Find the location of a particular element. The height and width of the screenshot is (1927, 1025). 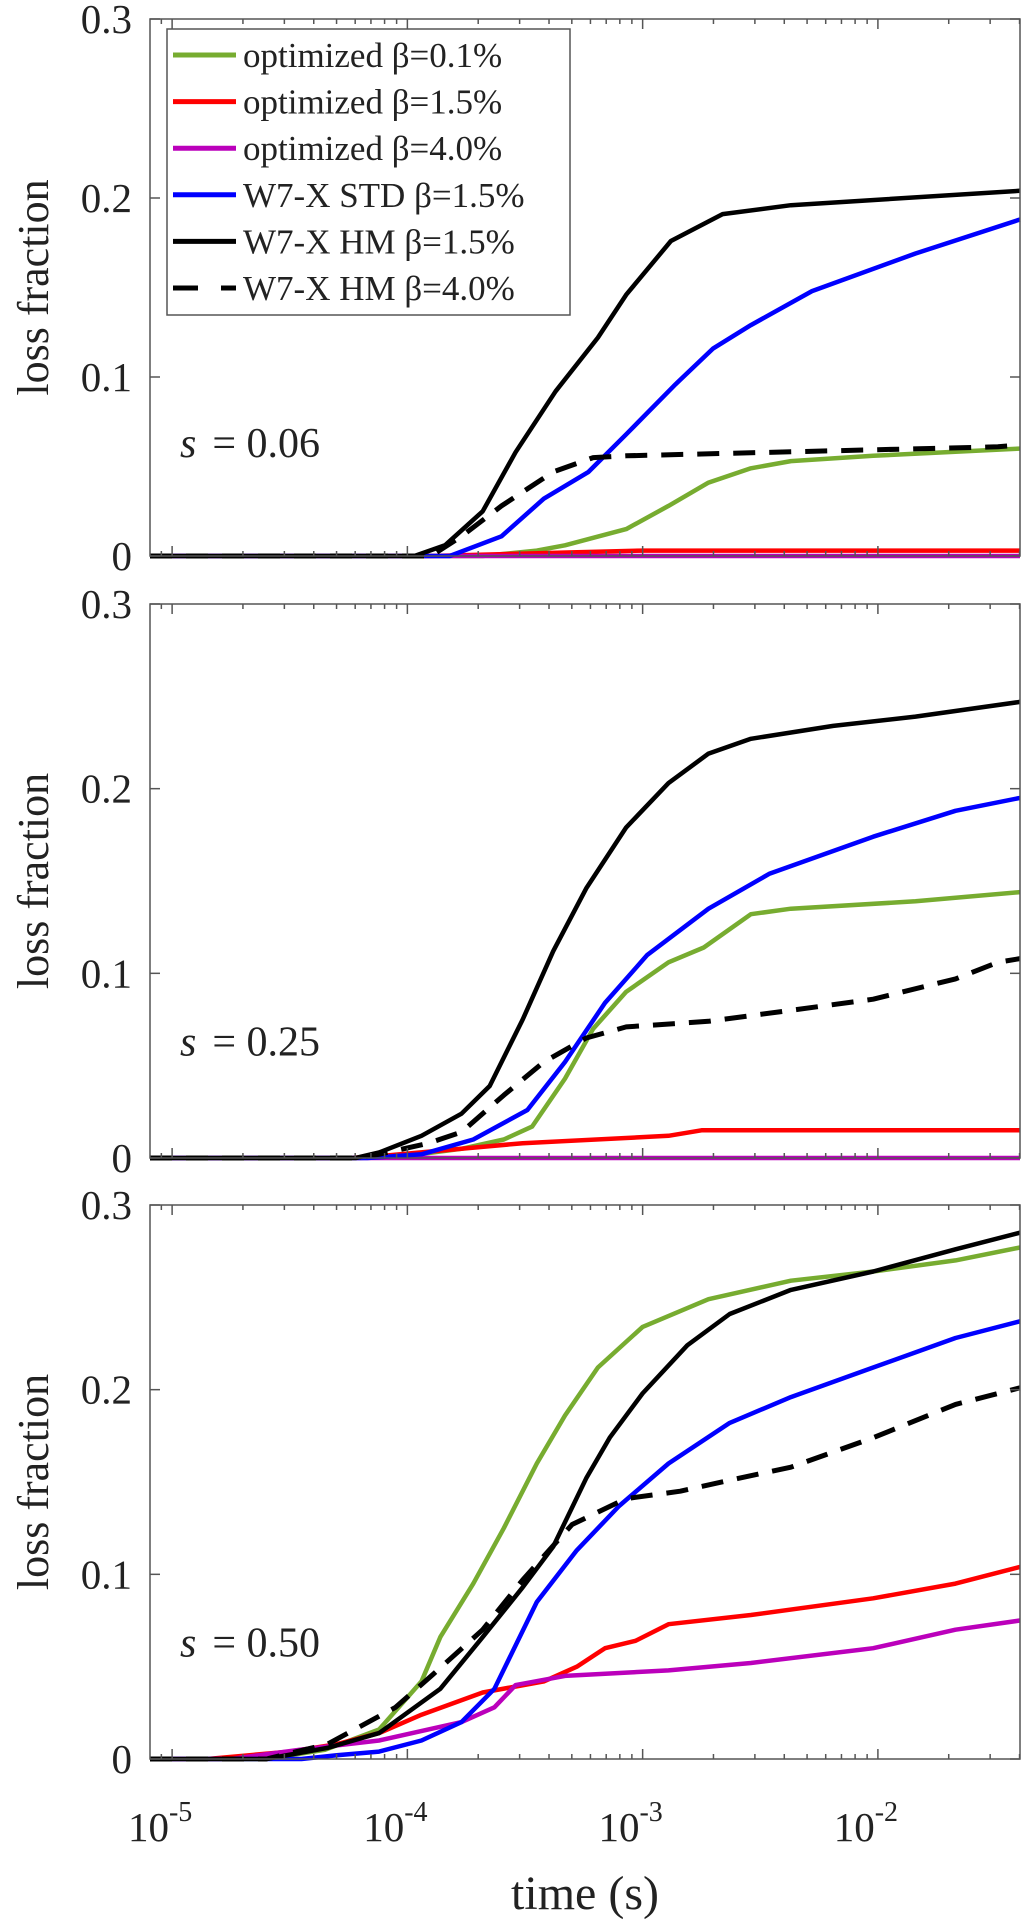

s-value: = 0.50 is located at coordinates (266, 1644).